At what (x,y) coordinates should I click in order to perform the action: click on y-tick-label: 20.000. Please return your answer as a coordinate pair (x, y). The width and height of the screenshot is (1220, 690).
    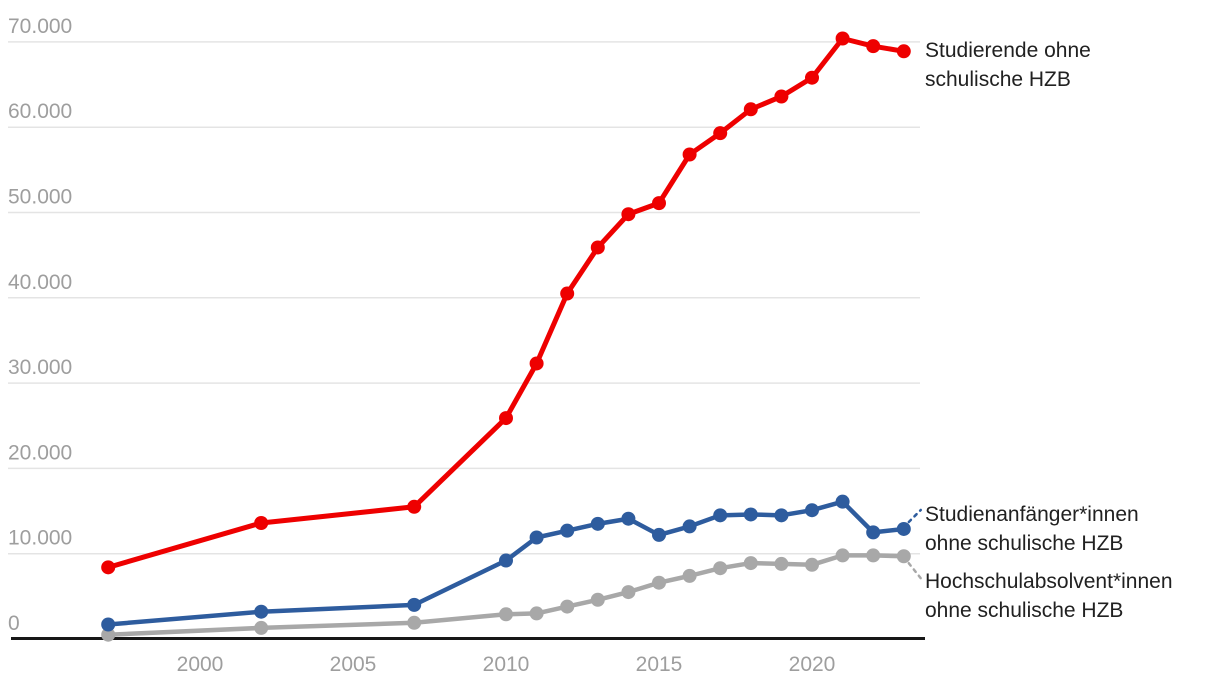
    Looking at the image, I should click on (40, 452).